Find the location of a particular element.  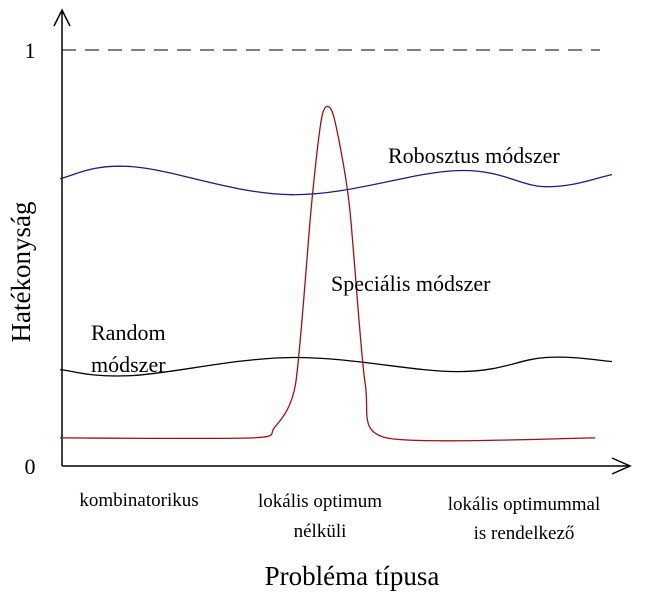

x-axis-arrow is located at coordinates (621, 466).